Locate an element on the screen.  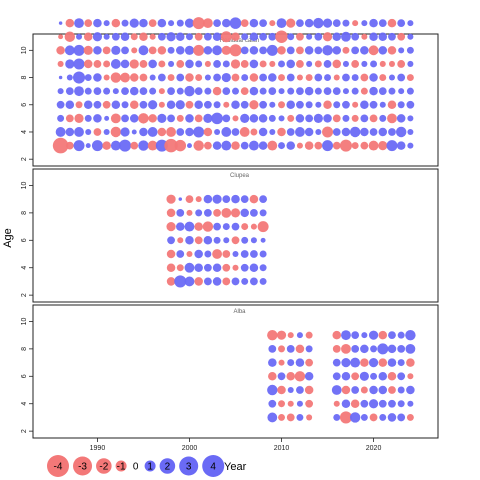
legend-label: 1 is located at coordinates (150, 467).